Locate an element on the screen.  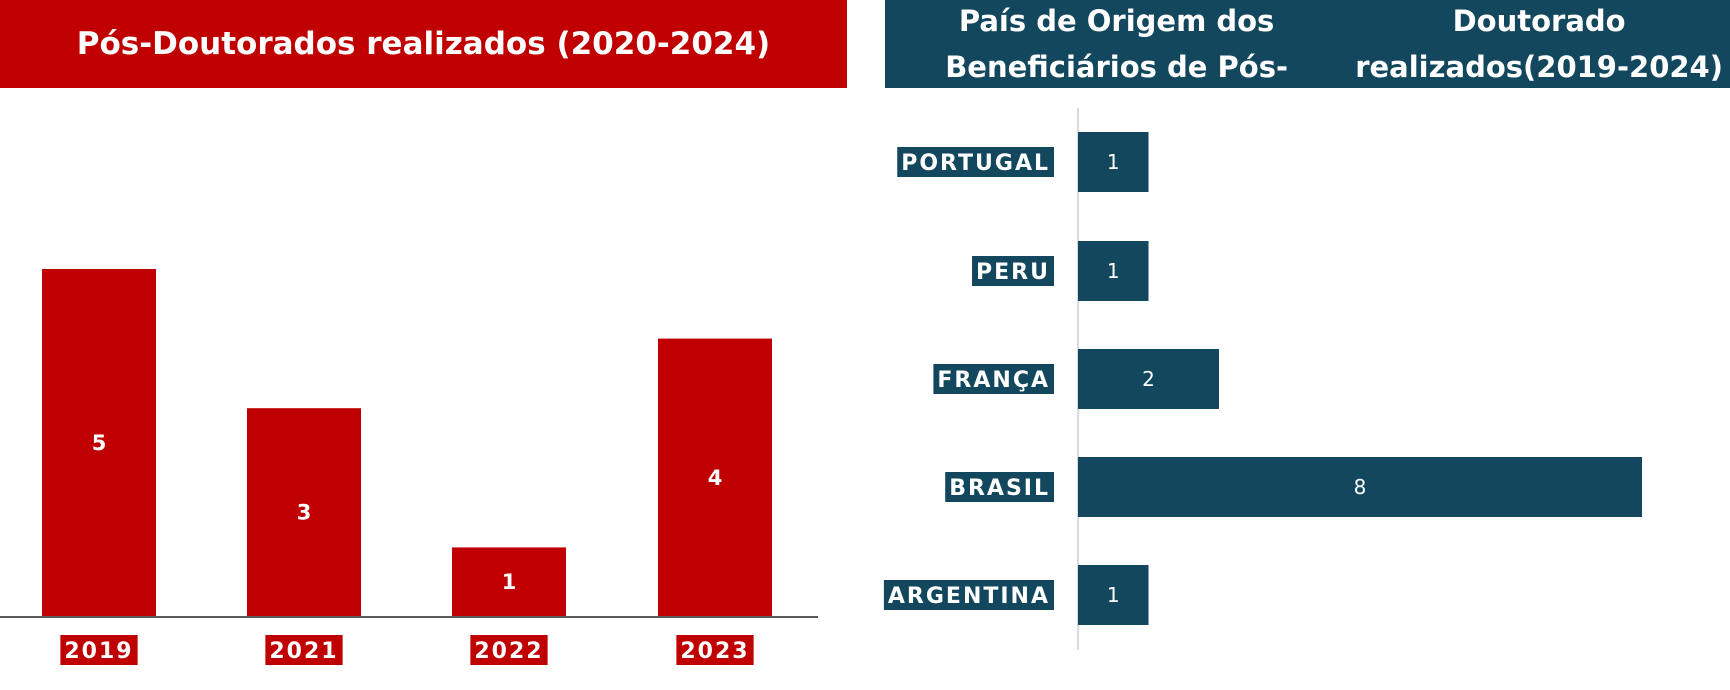
data-label-frança: 2 is located at coordinates (1148, 379).